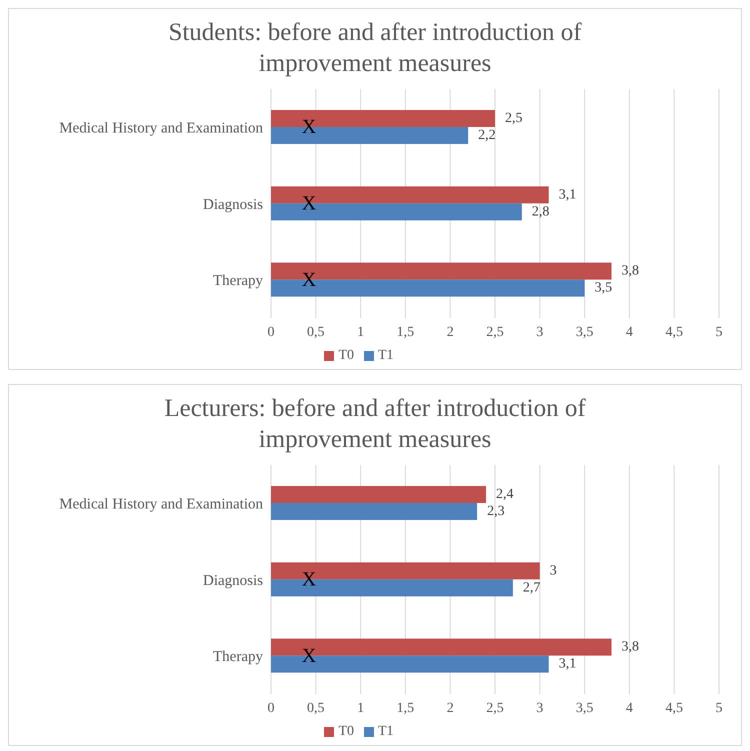 The image size is (750, 751). Describe the element at coordinates (375, 48) in the screenshot. I see `chart-title: Students: before and after introduction of improvement measures` at that location.